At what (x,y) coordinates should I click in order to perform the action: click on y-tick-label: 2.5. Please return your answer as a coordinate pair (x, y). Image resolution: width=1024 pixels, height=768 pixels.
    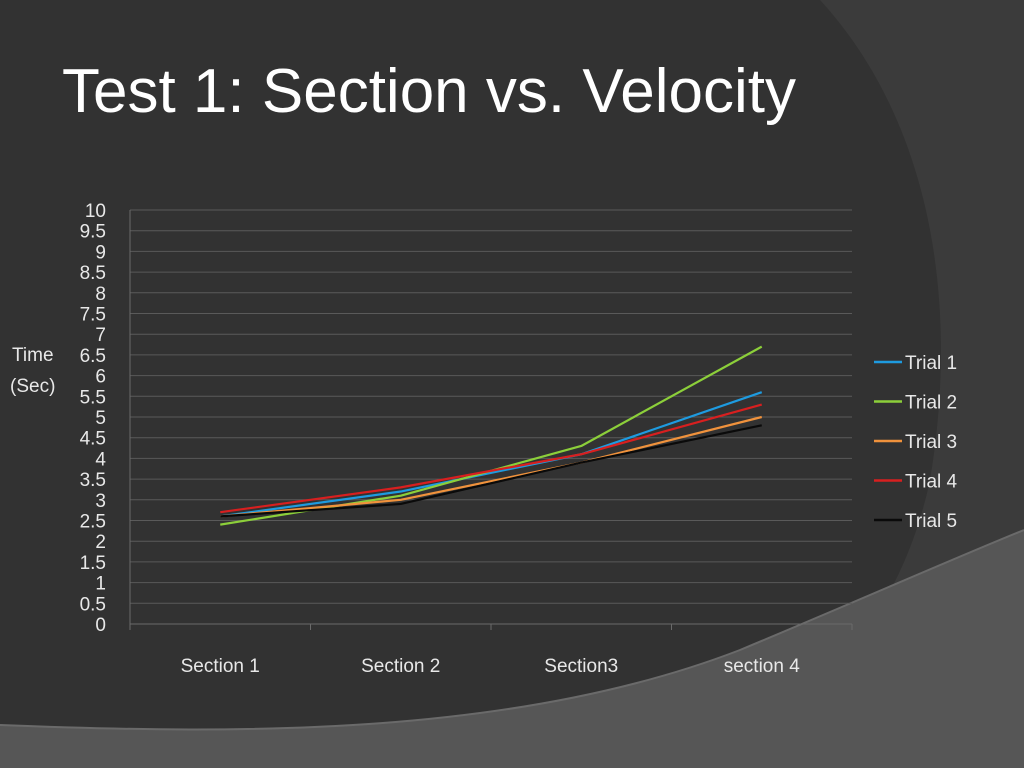
    Looking at the image, I should click on (93, 522).